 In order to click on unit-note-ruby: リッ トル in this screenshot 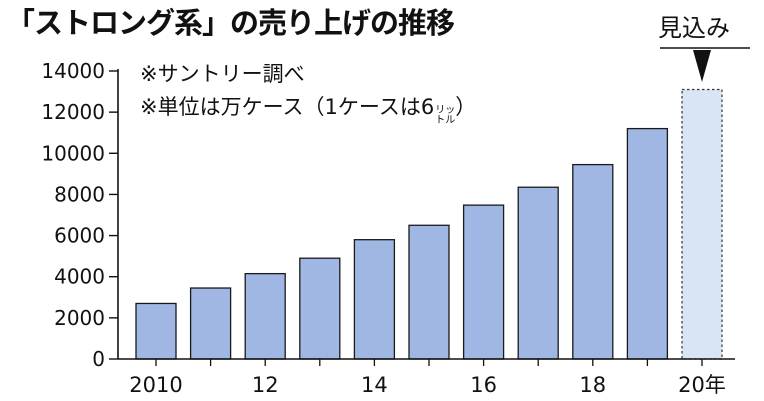, I will do `click(445, 116)`.